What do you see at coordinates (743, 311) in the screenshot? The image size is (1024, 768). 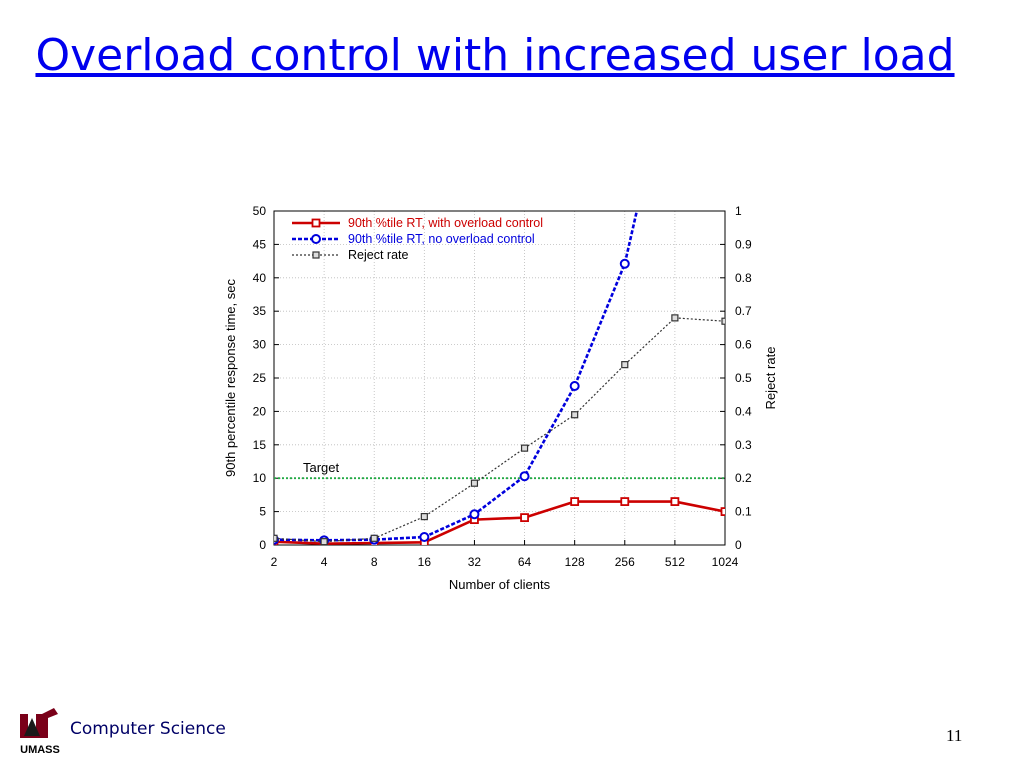 I see `y2-tick-label: 0.7` at bounding box center [743, 311].